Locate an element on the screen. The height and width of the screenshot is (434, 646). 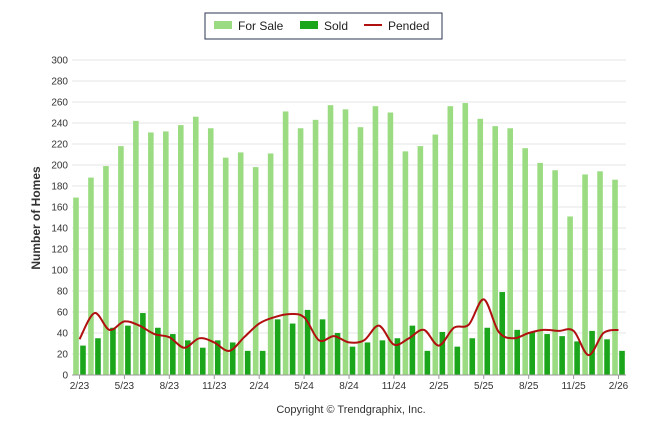
y-tick-label: 40 is located at coordinates (63, 334).